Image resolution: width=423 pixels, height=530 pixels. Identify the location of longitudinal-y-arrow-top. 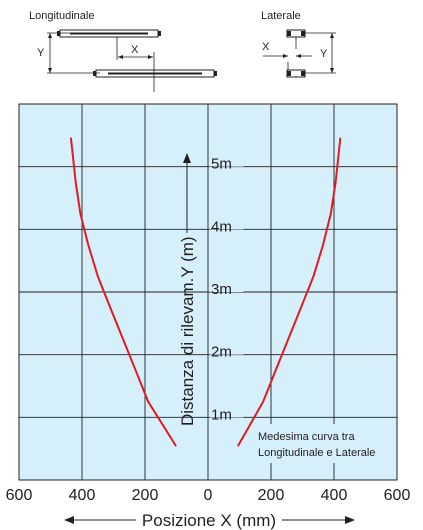
(50, 35).